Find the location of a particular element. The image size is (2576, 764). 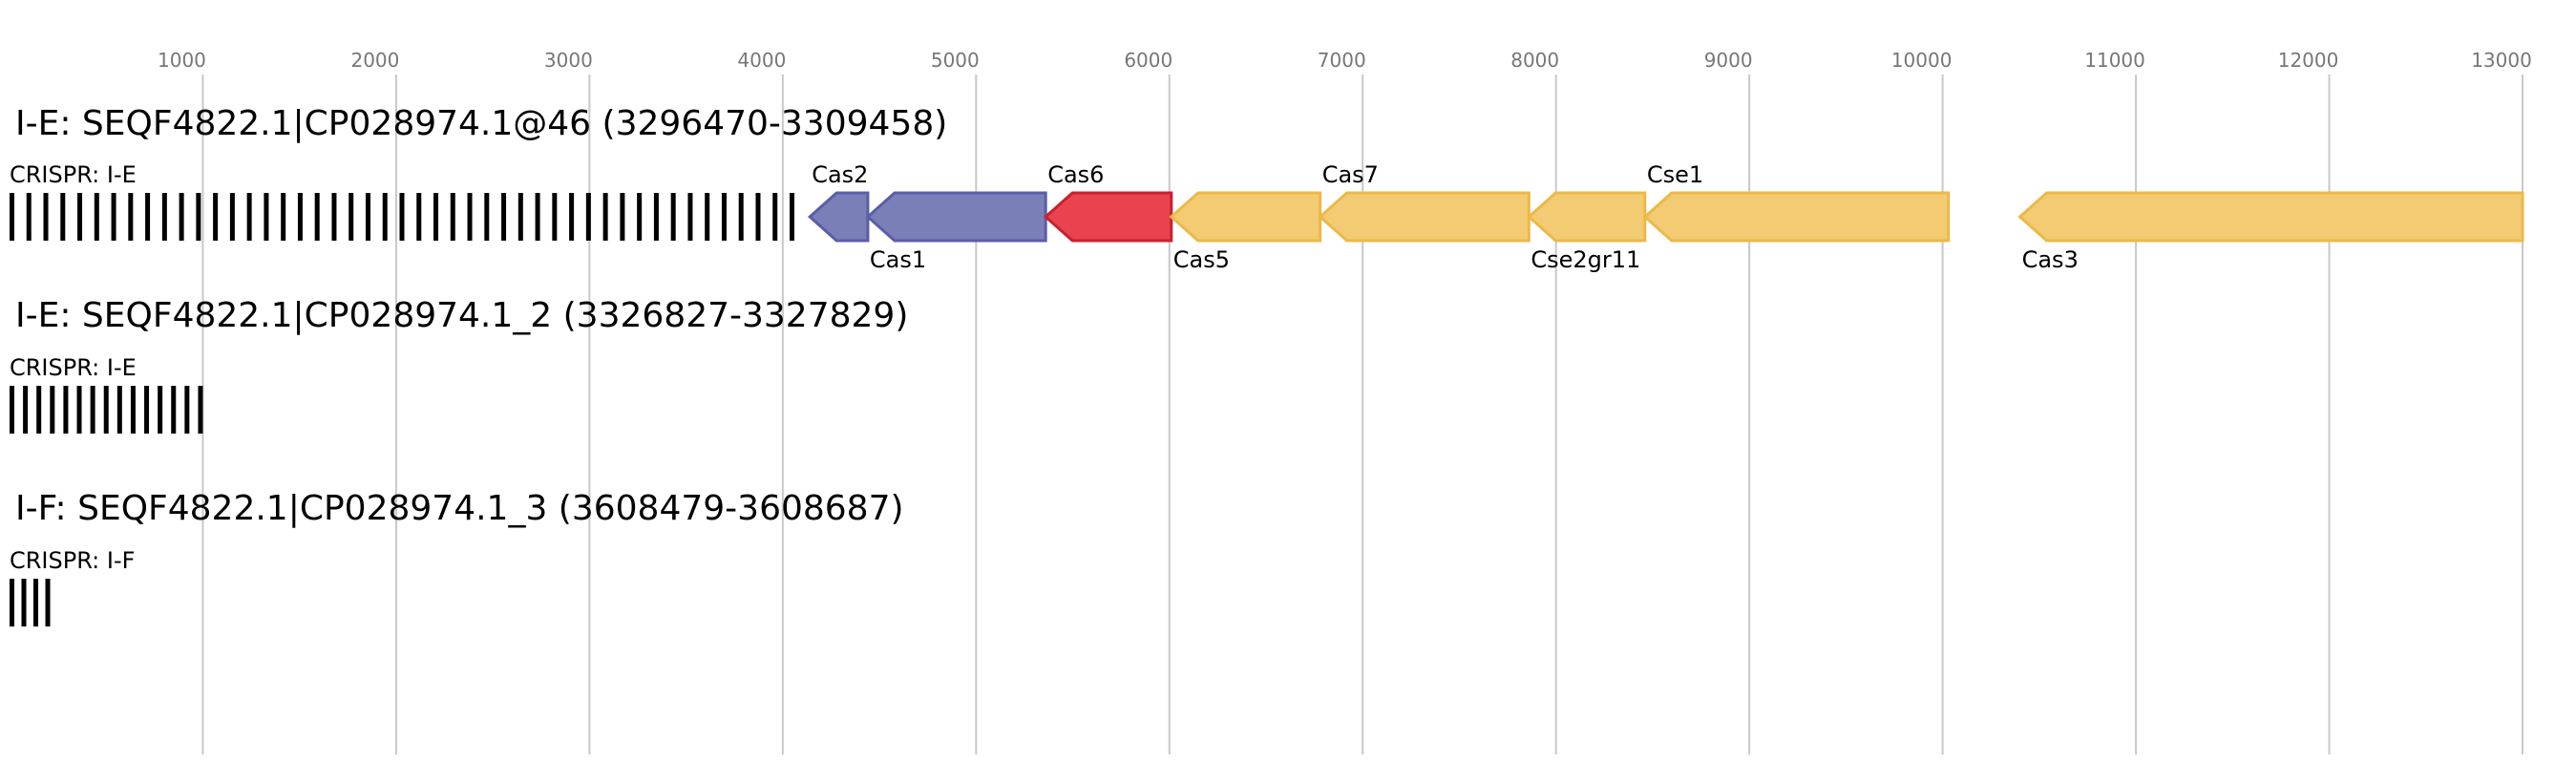

tick-label: 11000 is located at coordinates (2114, 60).